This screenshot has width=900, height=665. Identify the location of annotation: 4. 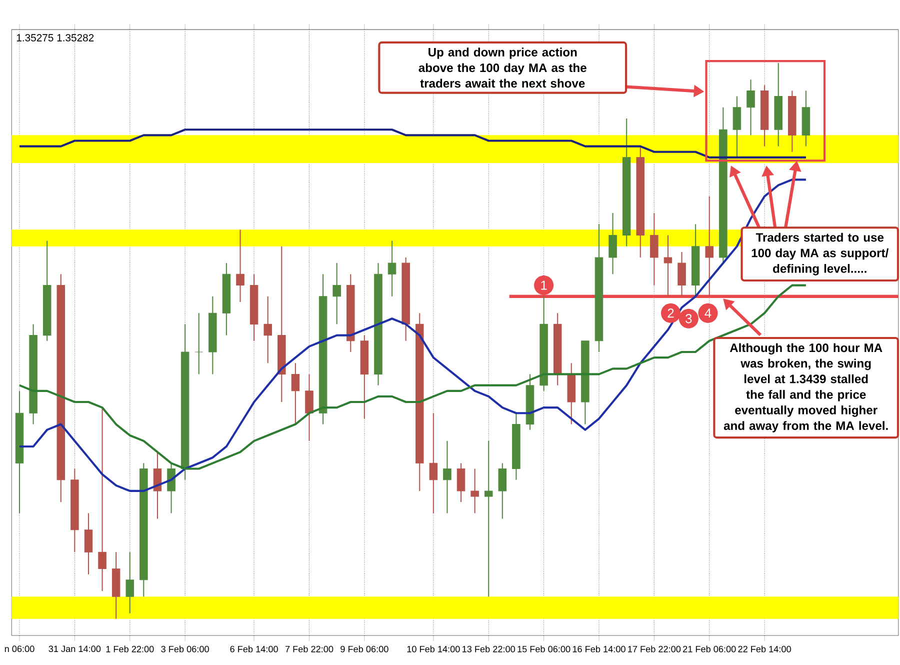
(708, 313).